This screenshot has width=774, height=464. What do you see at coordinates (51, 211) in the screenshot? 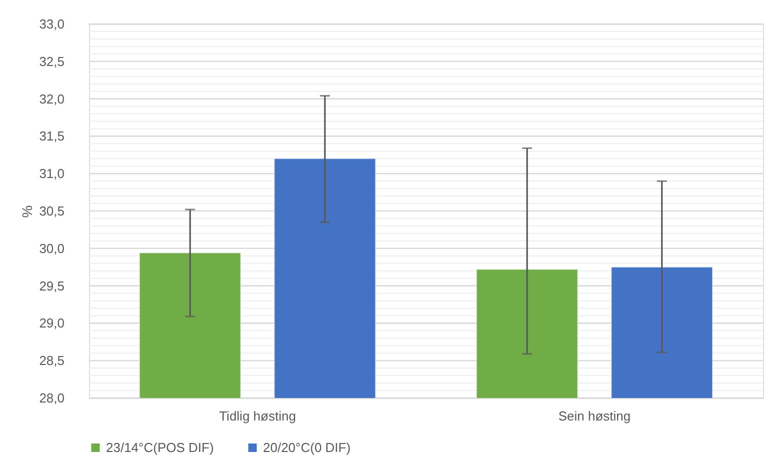
I see `y-tick-label: 30,5` at bounding box center [51, 211].